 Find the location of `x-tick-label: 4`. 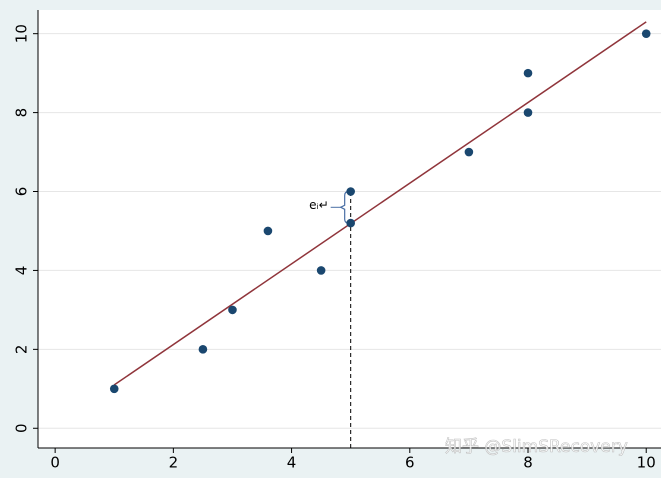

x-tick-label: 4 is located at coordinates (292, 463).